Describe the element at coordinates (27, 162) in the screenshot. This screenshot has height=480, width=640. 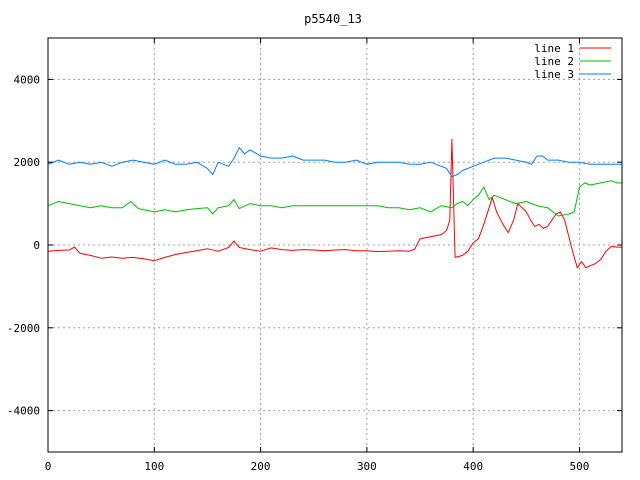
I see `y-tick-label: 2000` at that location.